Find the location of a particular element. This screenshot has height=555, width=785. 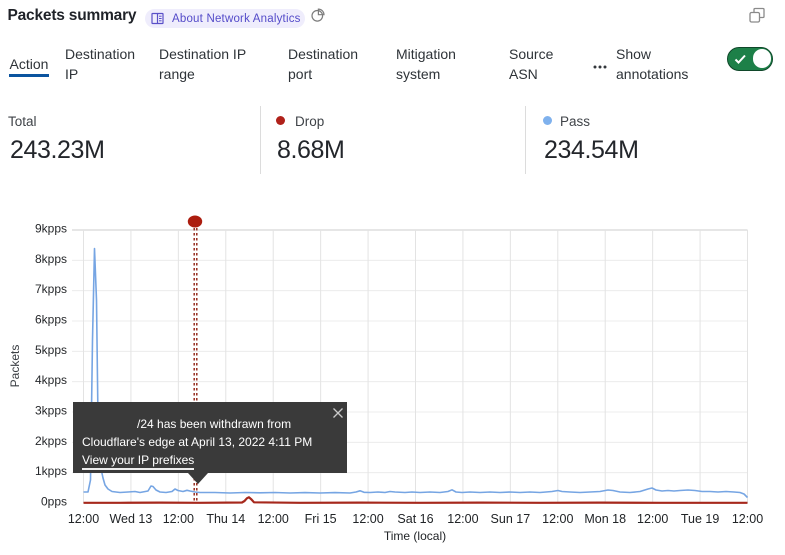

svg-text: 3kpps is located at coordinates (51, 411).